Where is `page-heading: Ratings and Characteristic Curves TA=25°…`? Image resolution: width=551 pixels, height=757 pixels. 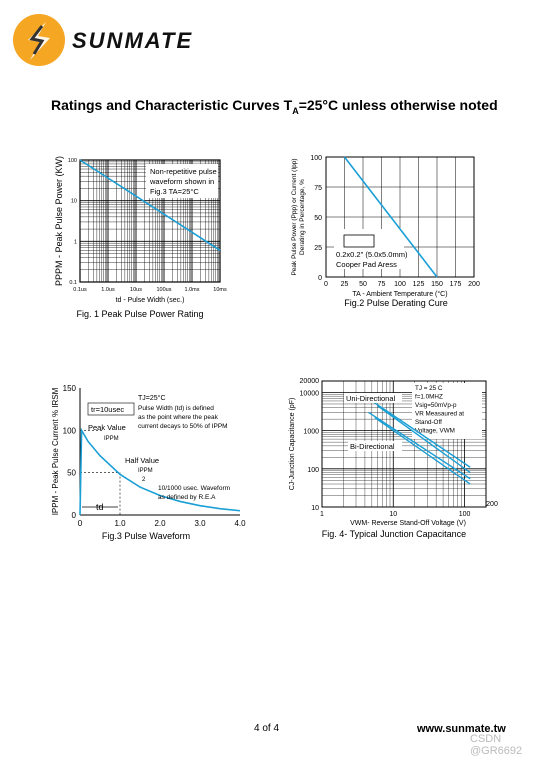 page-heading: Ratings and Characteristic Curves TA=25°… is located at coordinates (274, 106).